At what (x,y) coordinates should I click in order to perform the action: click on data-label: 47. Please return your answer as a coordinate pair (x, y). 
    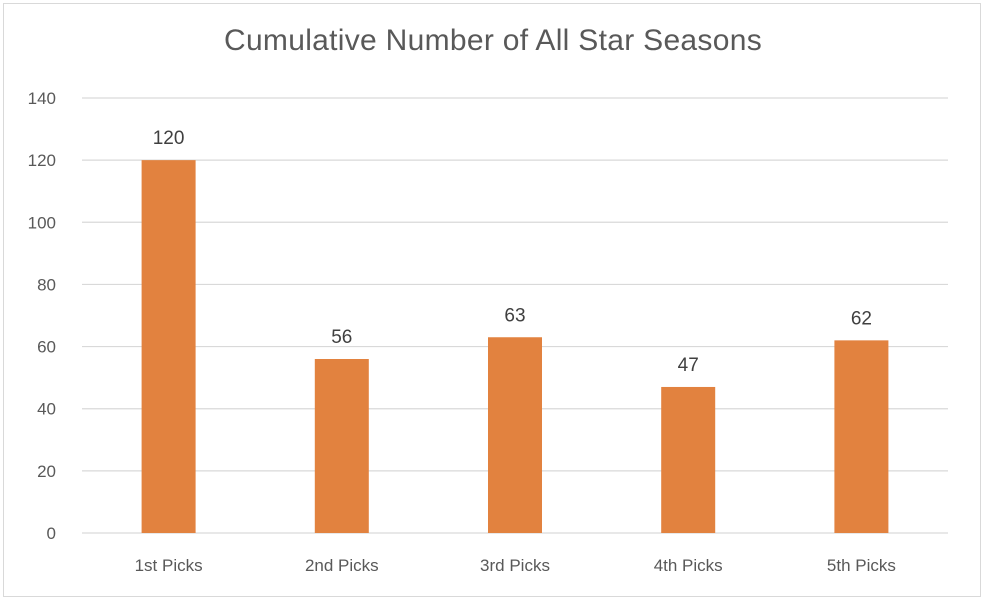
    Looking at the image, I should click on (688, 365).